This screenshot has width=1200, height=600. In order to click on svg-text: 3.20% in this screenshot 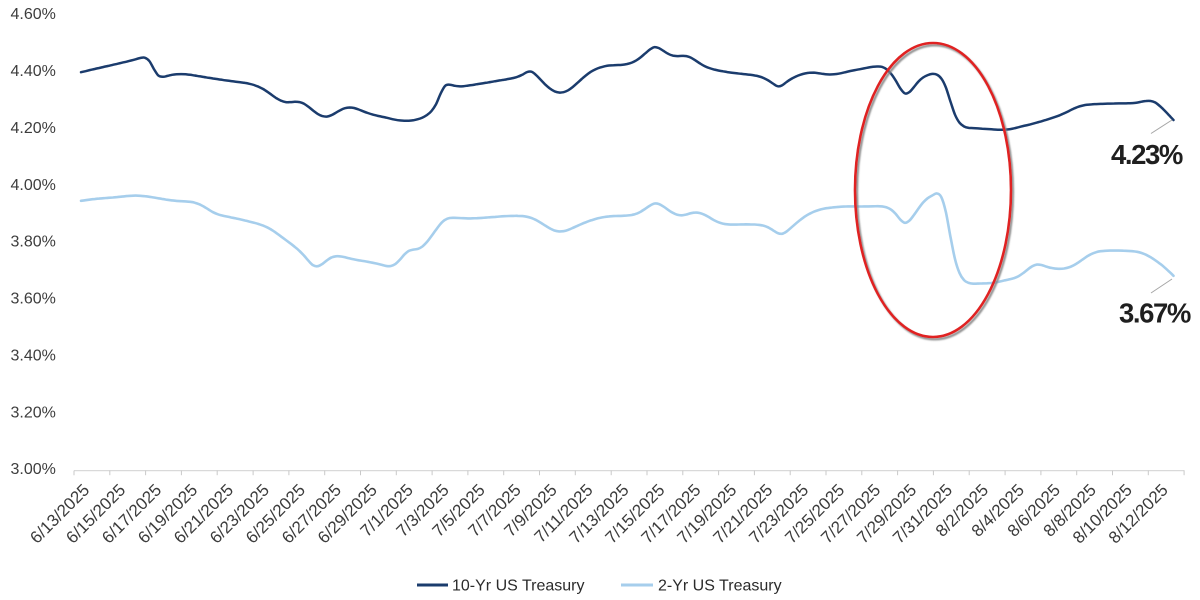, I will do `click(33, 412)`.